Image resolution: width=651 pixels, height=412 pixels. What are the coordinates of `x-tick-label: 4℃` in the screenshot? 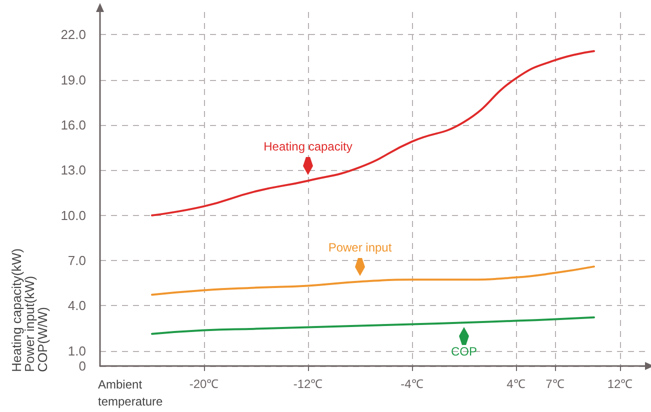 It's located at (516, 384).